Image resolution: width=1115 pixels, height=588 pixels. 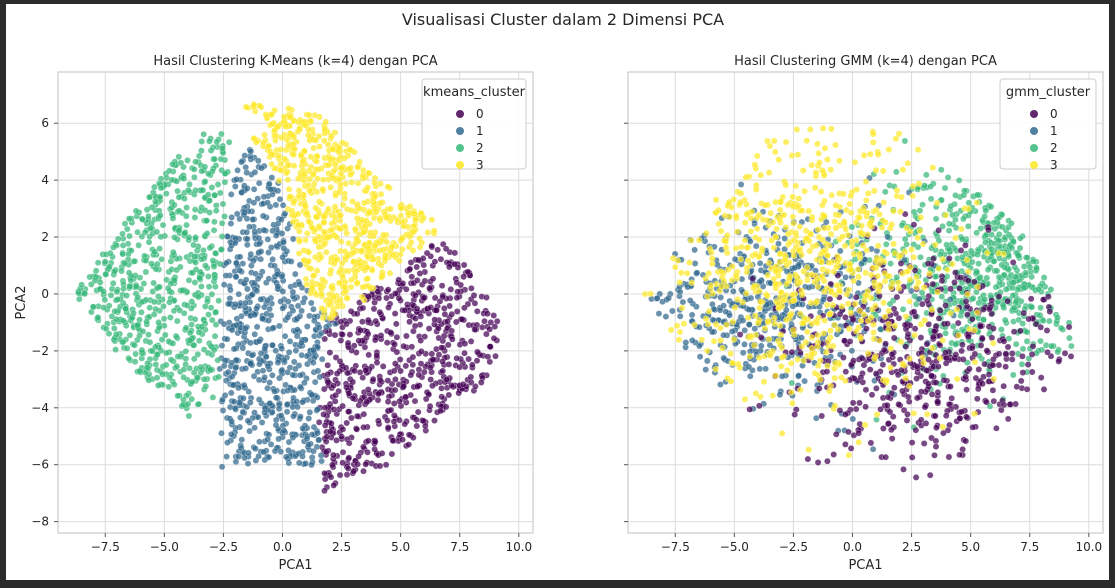 I want to click on kmeans-x-tick-label: −5.0, so click(x=164, y=547).